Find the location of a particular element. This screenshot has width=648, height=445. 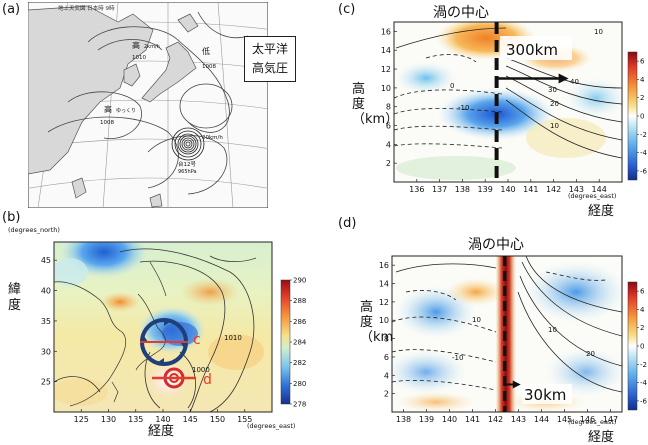

panel-b-x-tick-label: 145 is located at coordinates (190, 419).